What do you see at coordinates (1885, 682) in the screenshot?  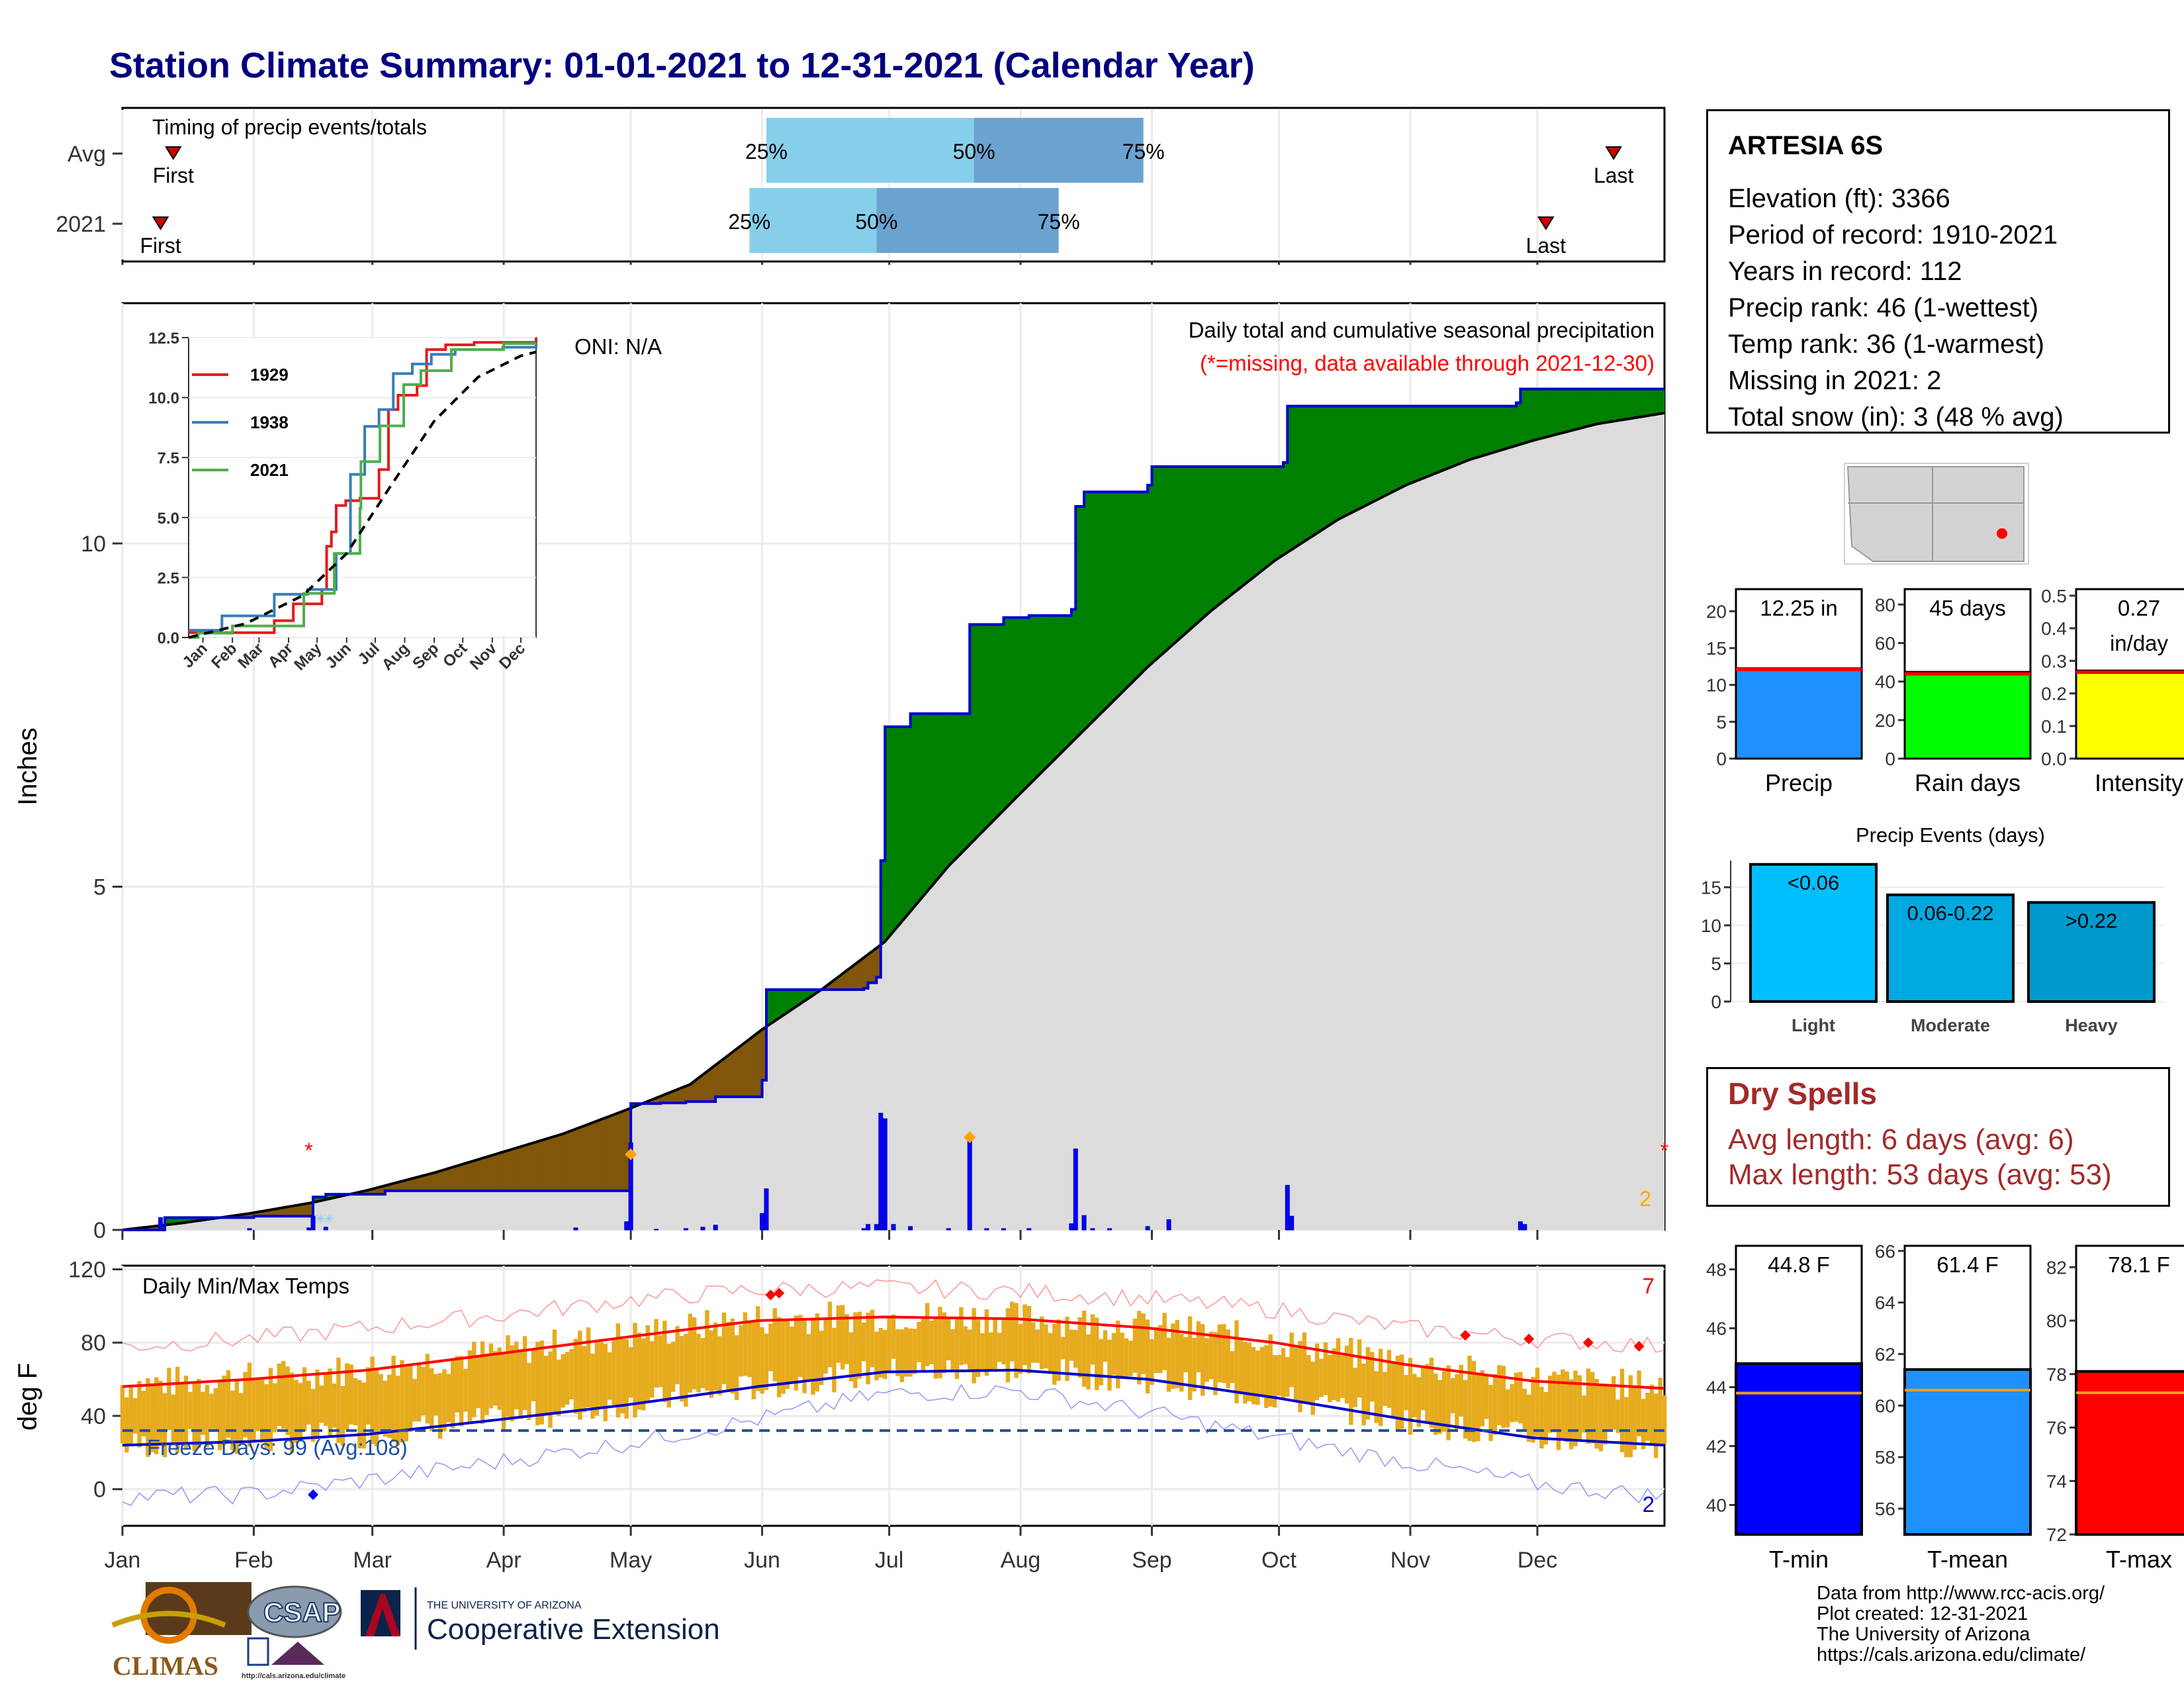 I see `mini-bar-ytick-label: 40` at bounding box center [1885, 682].